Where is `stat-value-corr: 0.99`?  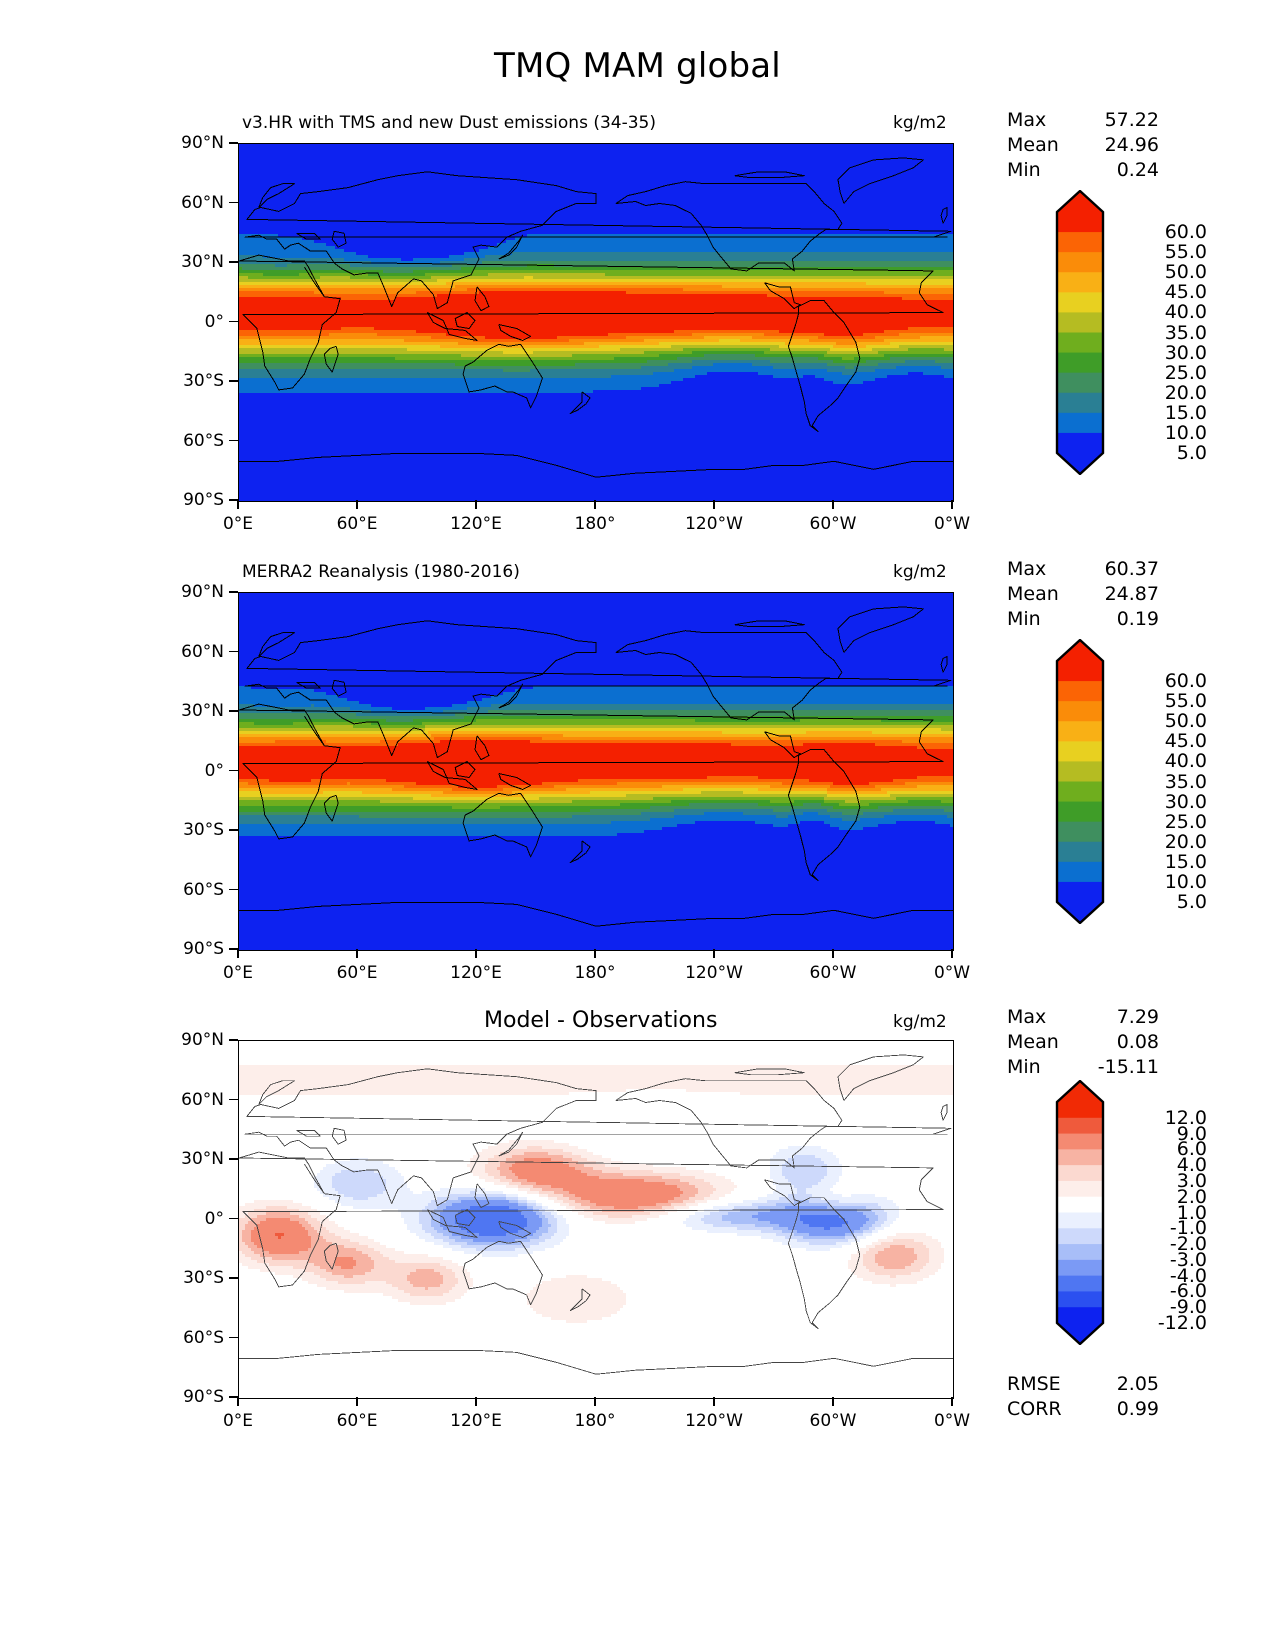
stat-value-corr: 0.99 is located at coordinates (1137, 1409).